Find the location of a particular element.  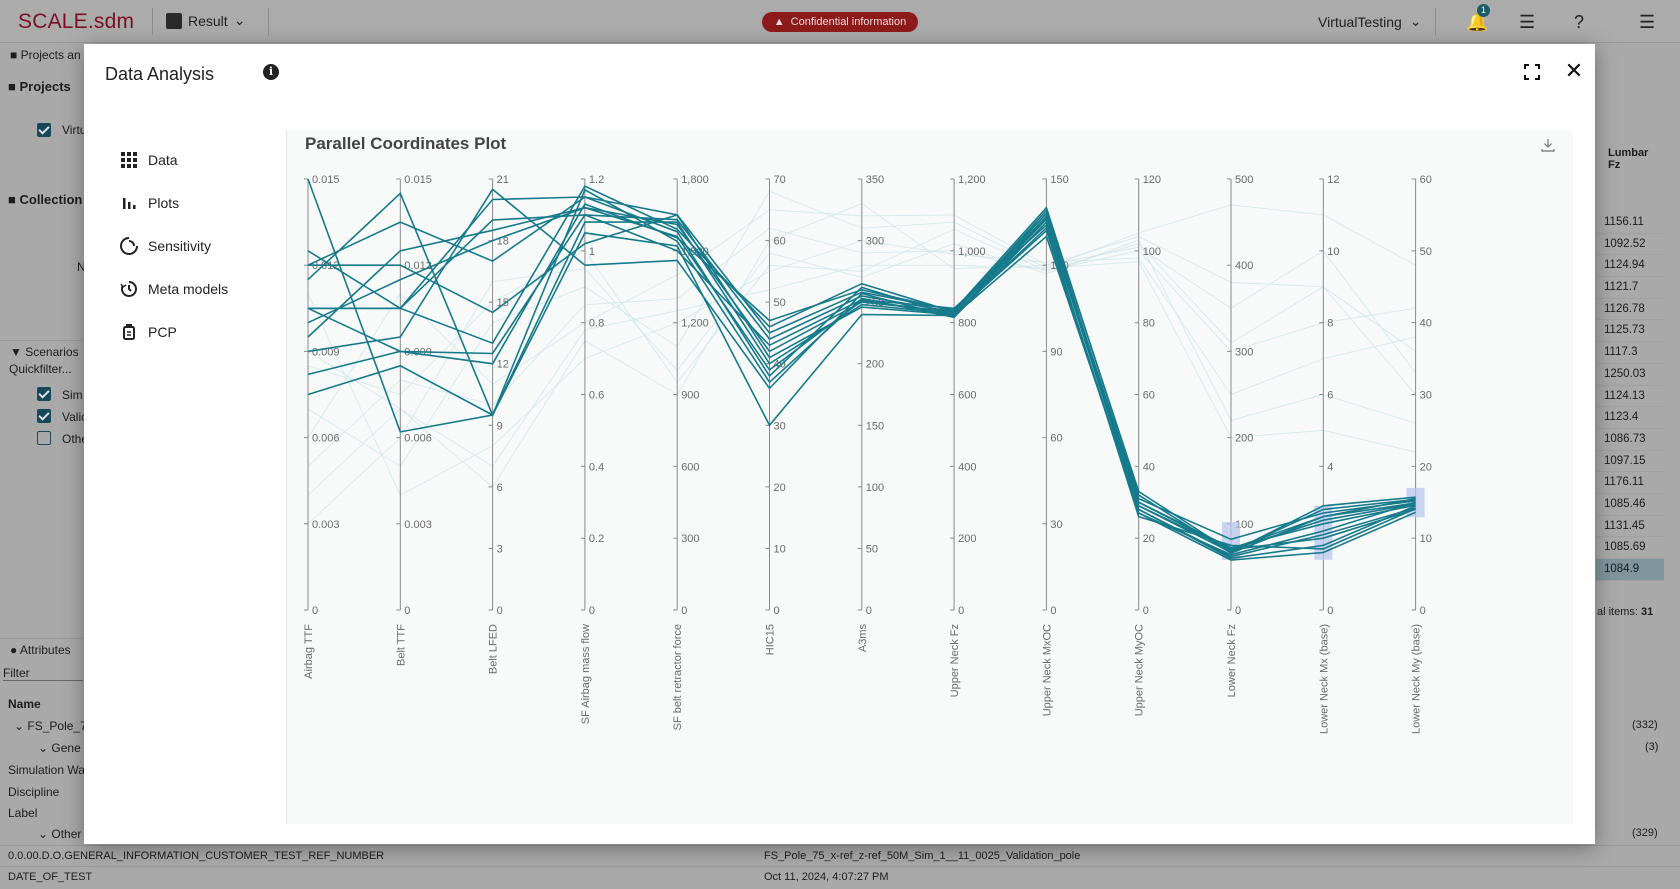

pcp-axis-name: A3ms is located at coordinates (863, 638).